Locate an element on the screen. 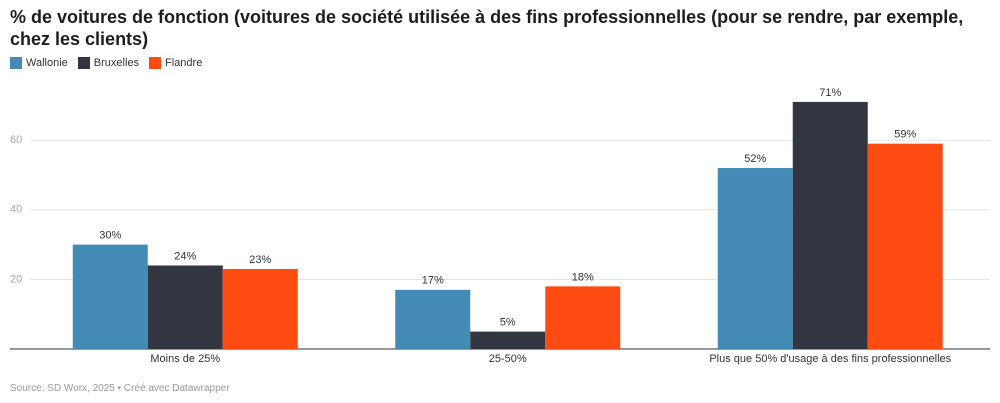 This screenshot has width=1000, height=403. value-label: 30% is located at coordinates (110, 236).